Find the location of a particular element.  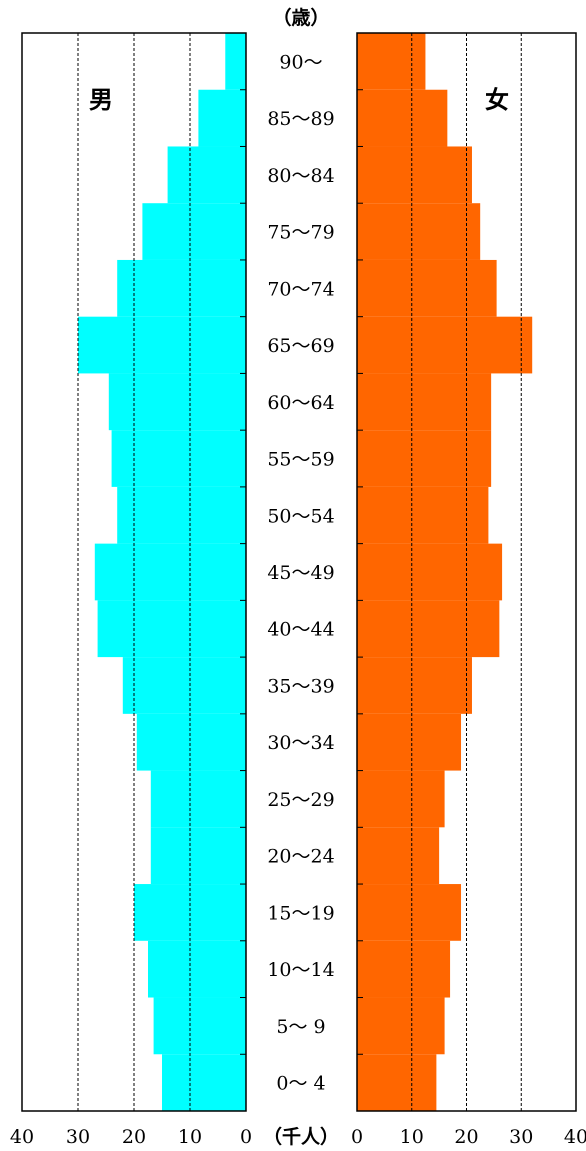

male-x-tick-label: 0 is located at coordinates (246, 1137).